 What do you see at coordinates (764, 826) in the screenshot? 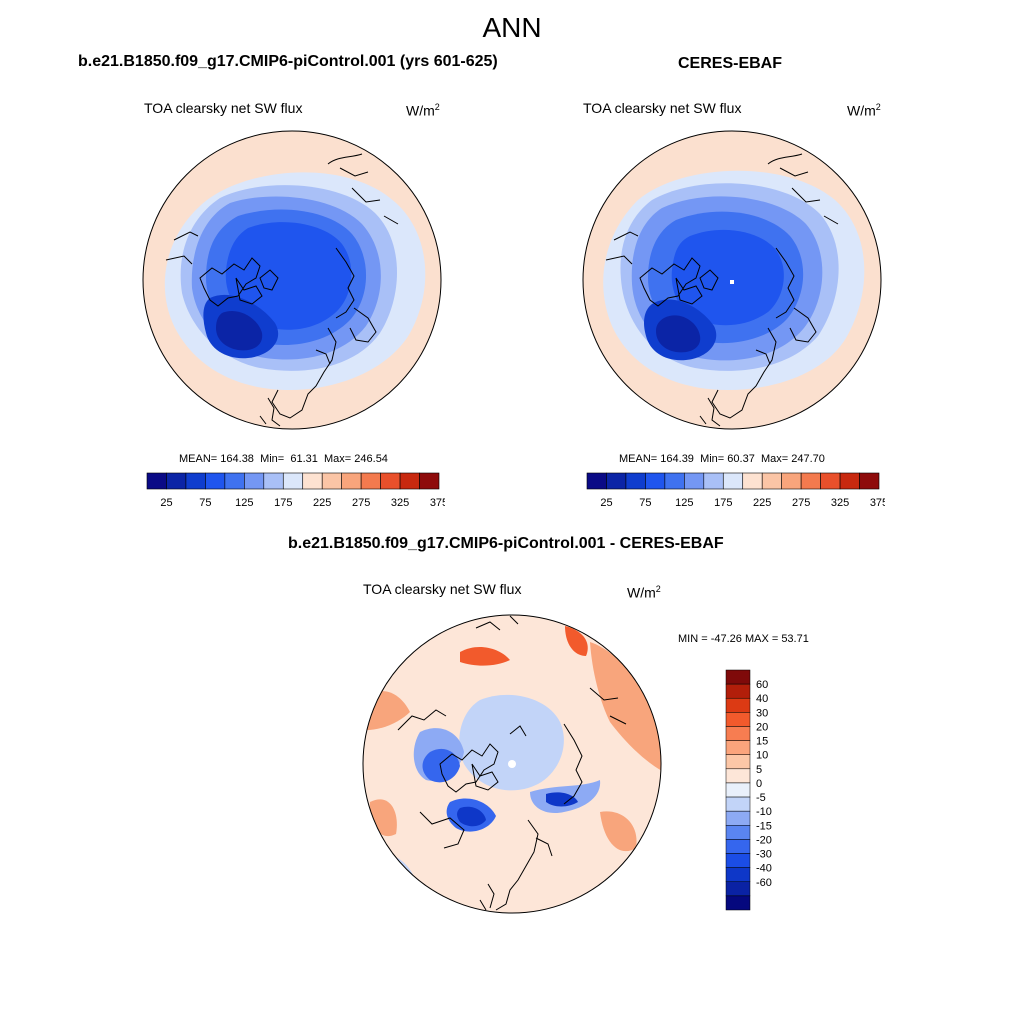
I see `diff-colorbar-tick-label: -15` at bounding box center [764, 826].